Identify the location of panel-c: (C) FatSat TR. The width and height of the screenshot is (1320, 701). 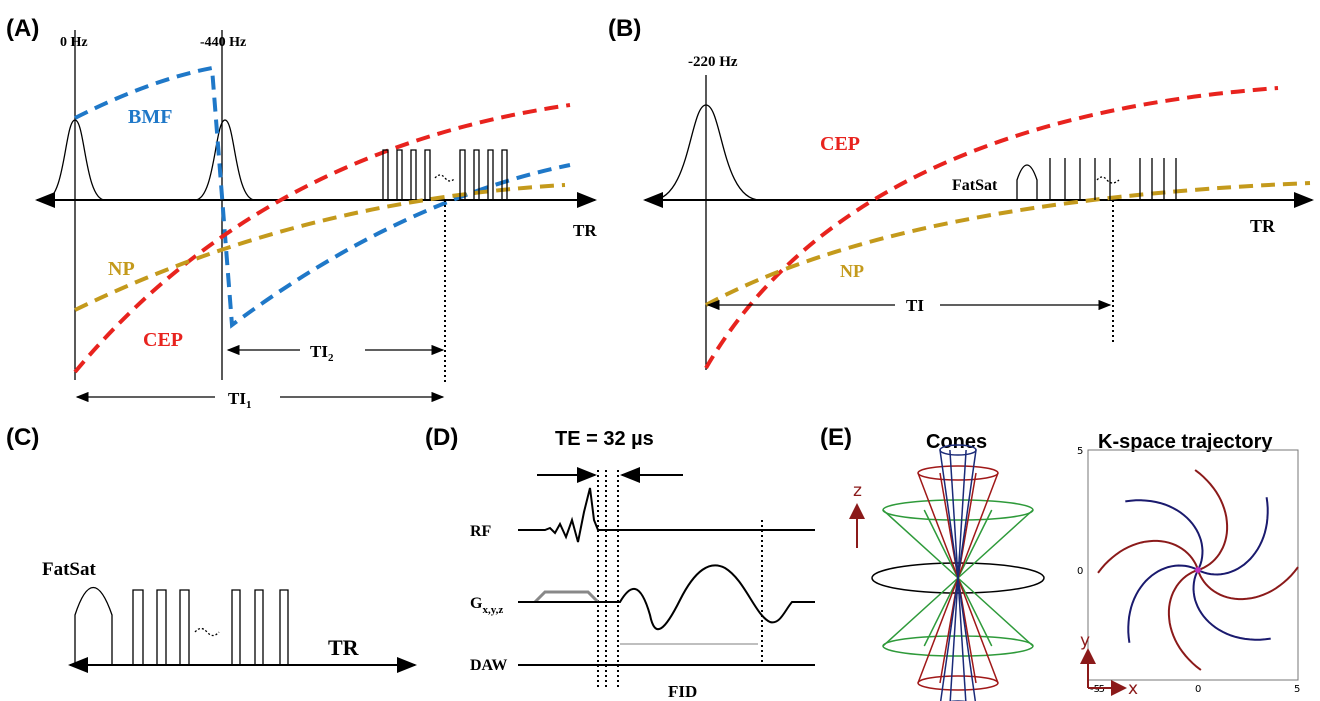
(211, 548).